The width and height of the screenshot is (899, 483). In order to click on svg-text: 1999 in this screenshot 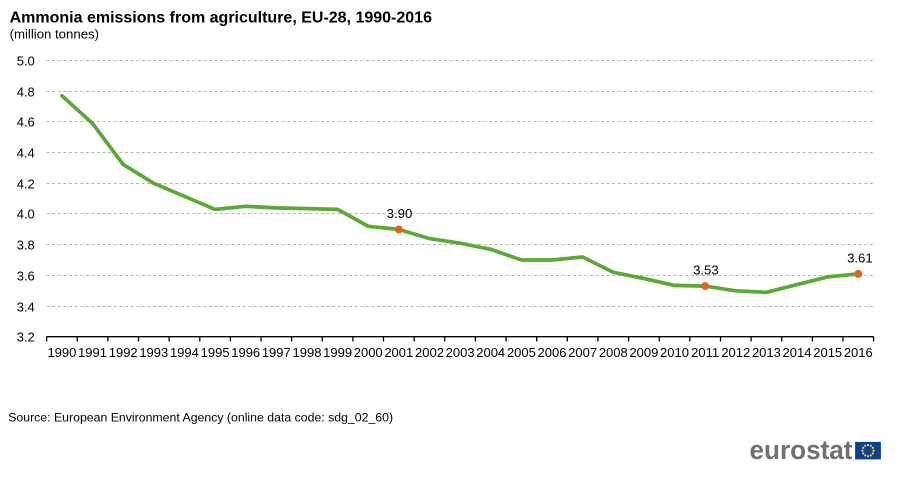, I will do `click(337, 352)`.